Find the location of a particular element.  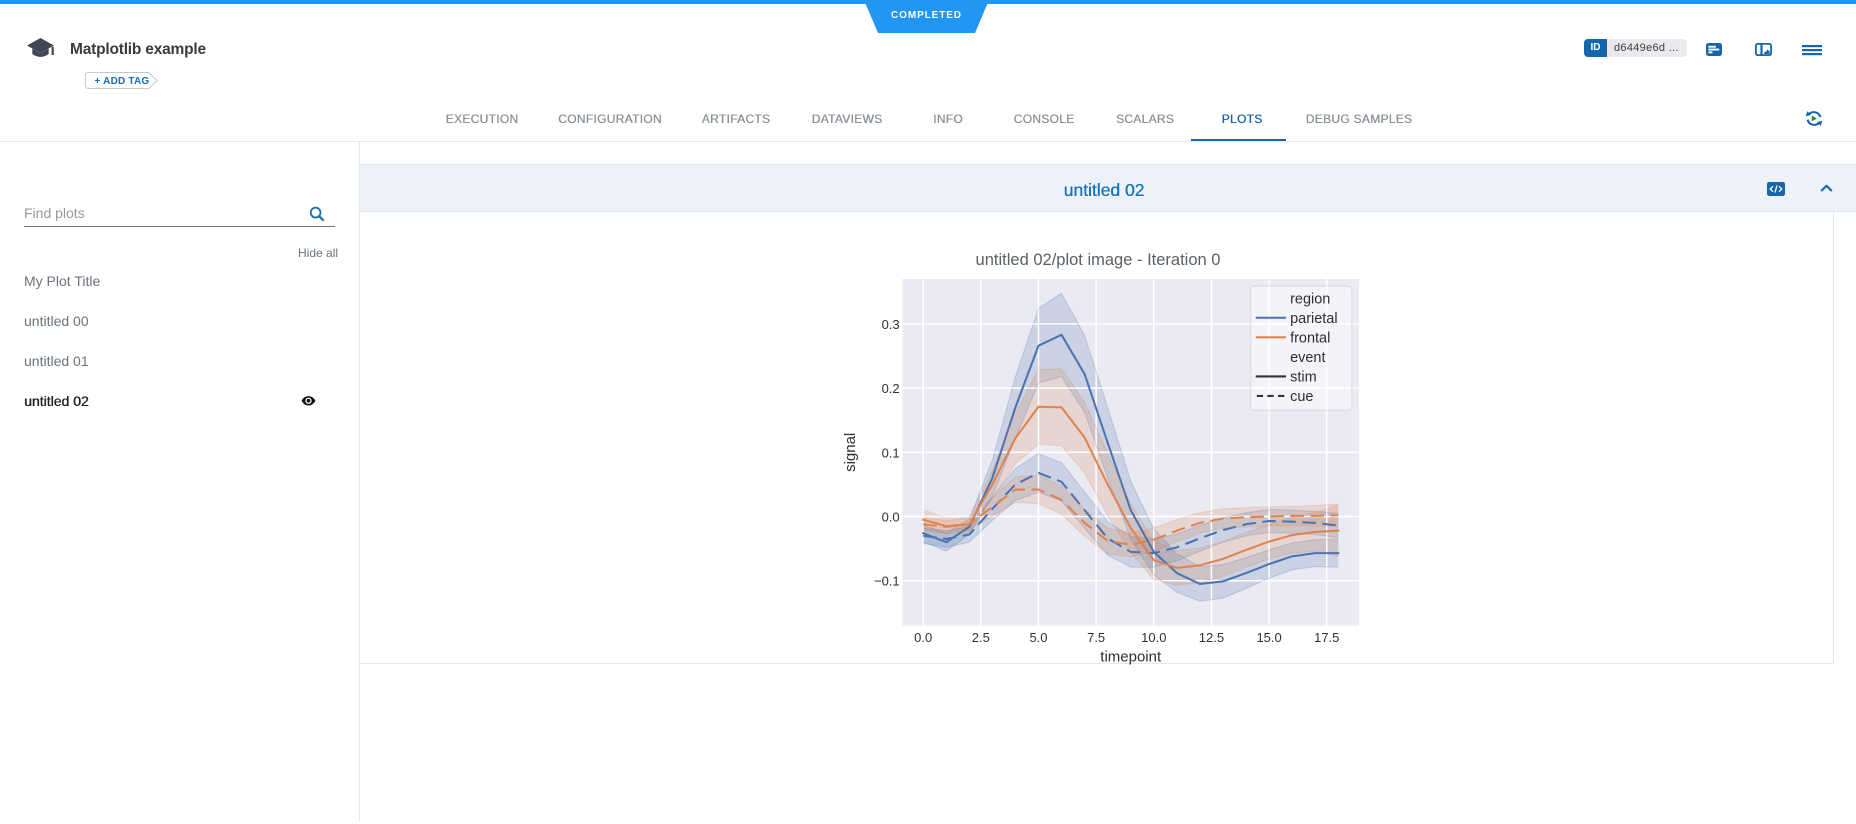

svg-text: stim is located at coordinates (1303, 377).